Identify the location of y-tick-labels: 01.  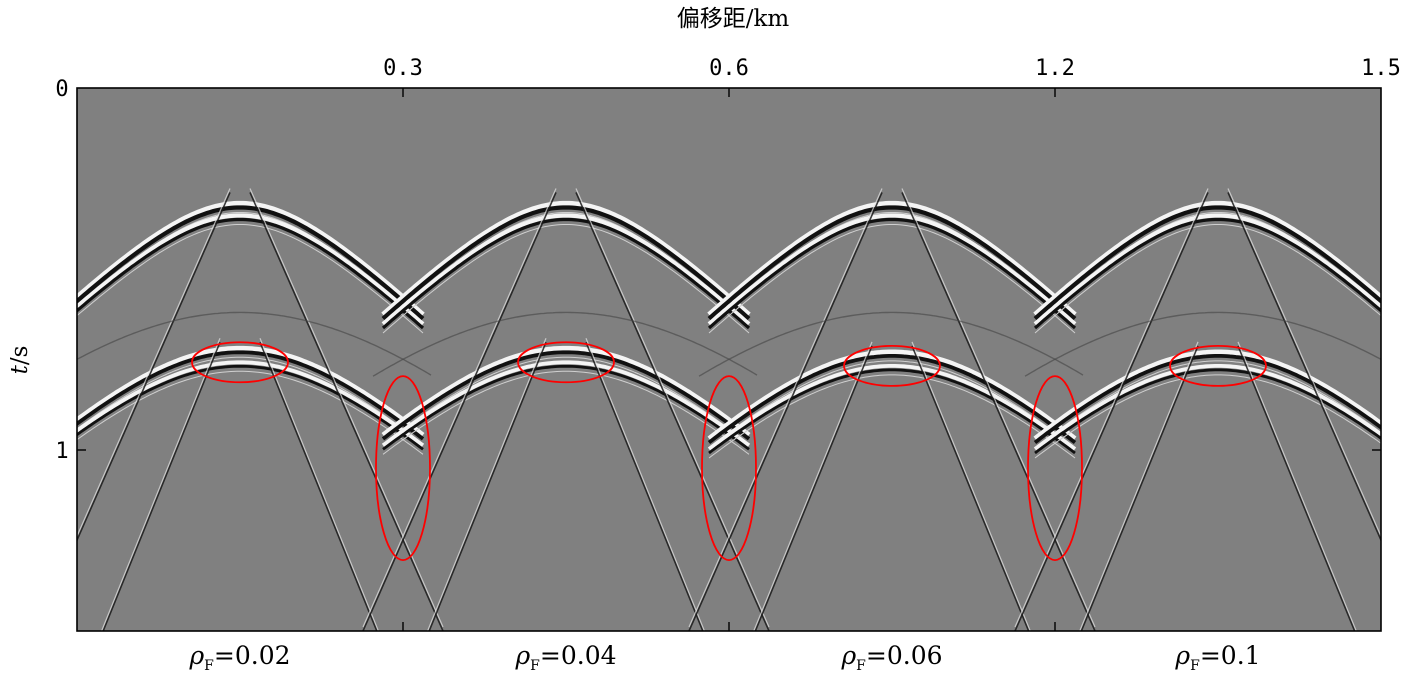
(61, 270).